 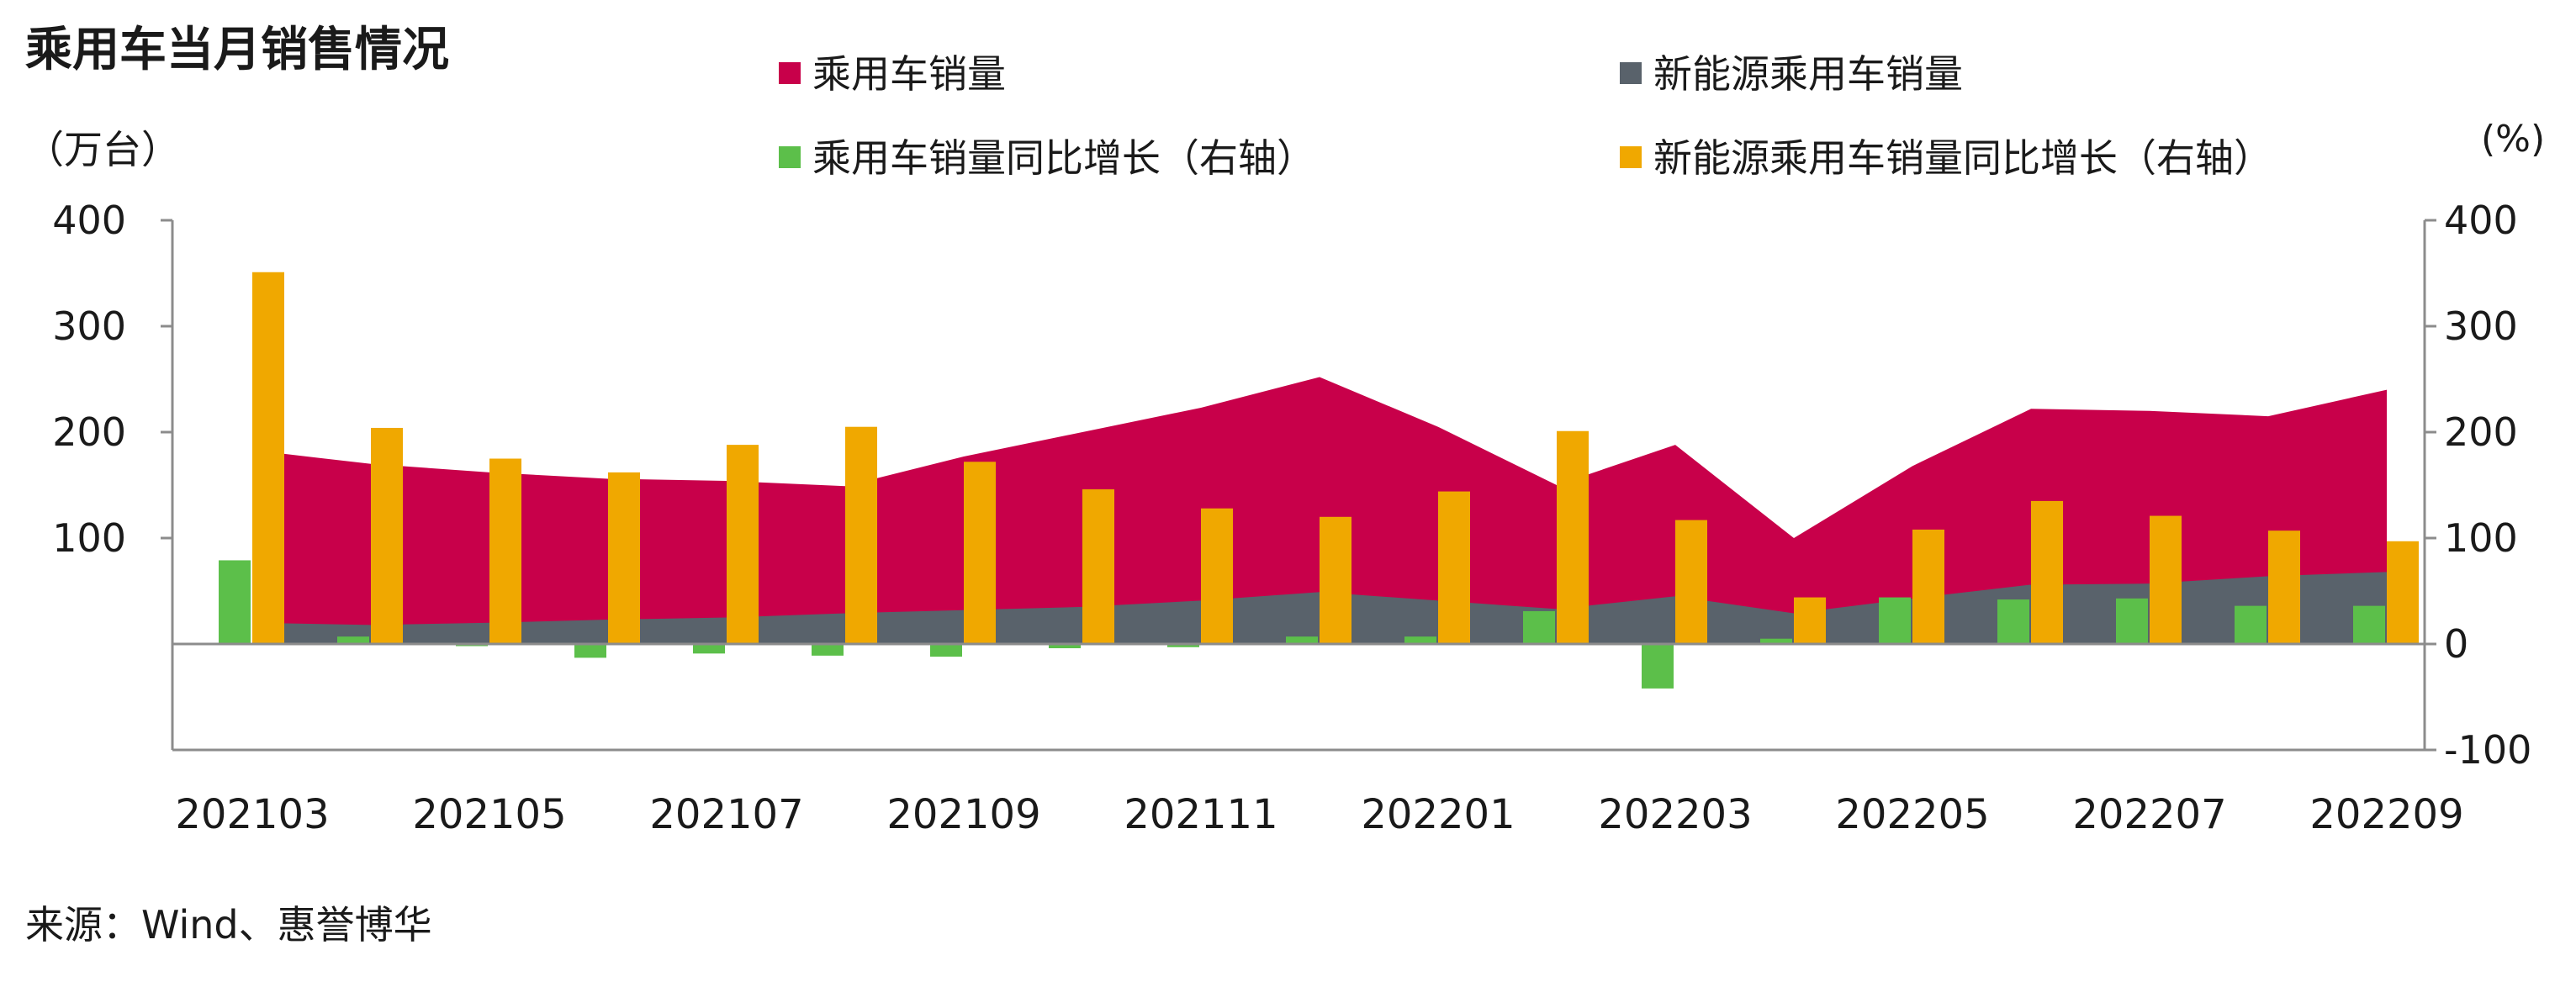 I want to click on chart-title: 乘用车当月销售情况, so click(x=237, y=50).